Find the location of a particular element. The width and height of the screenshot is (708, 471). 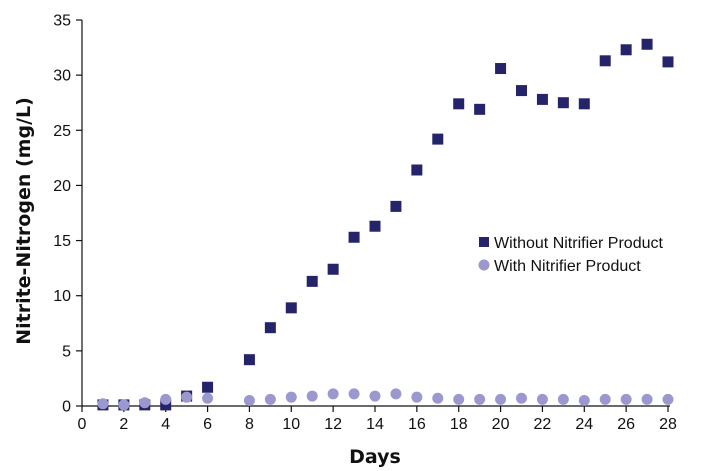

x-tick-label: 4 is located at coordinates (165, 424).